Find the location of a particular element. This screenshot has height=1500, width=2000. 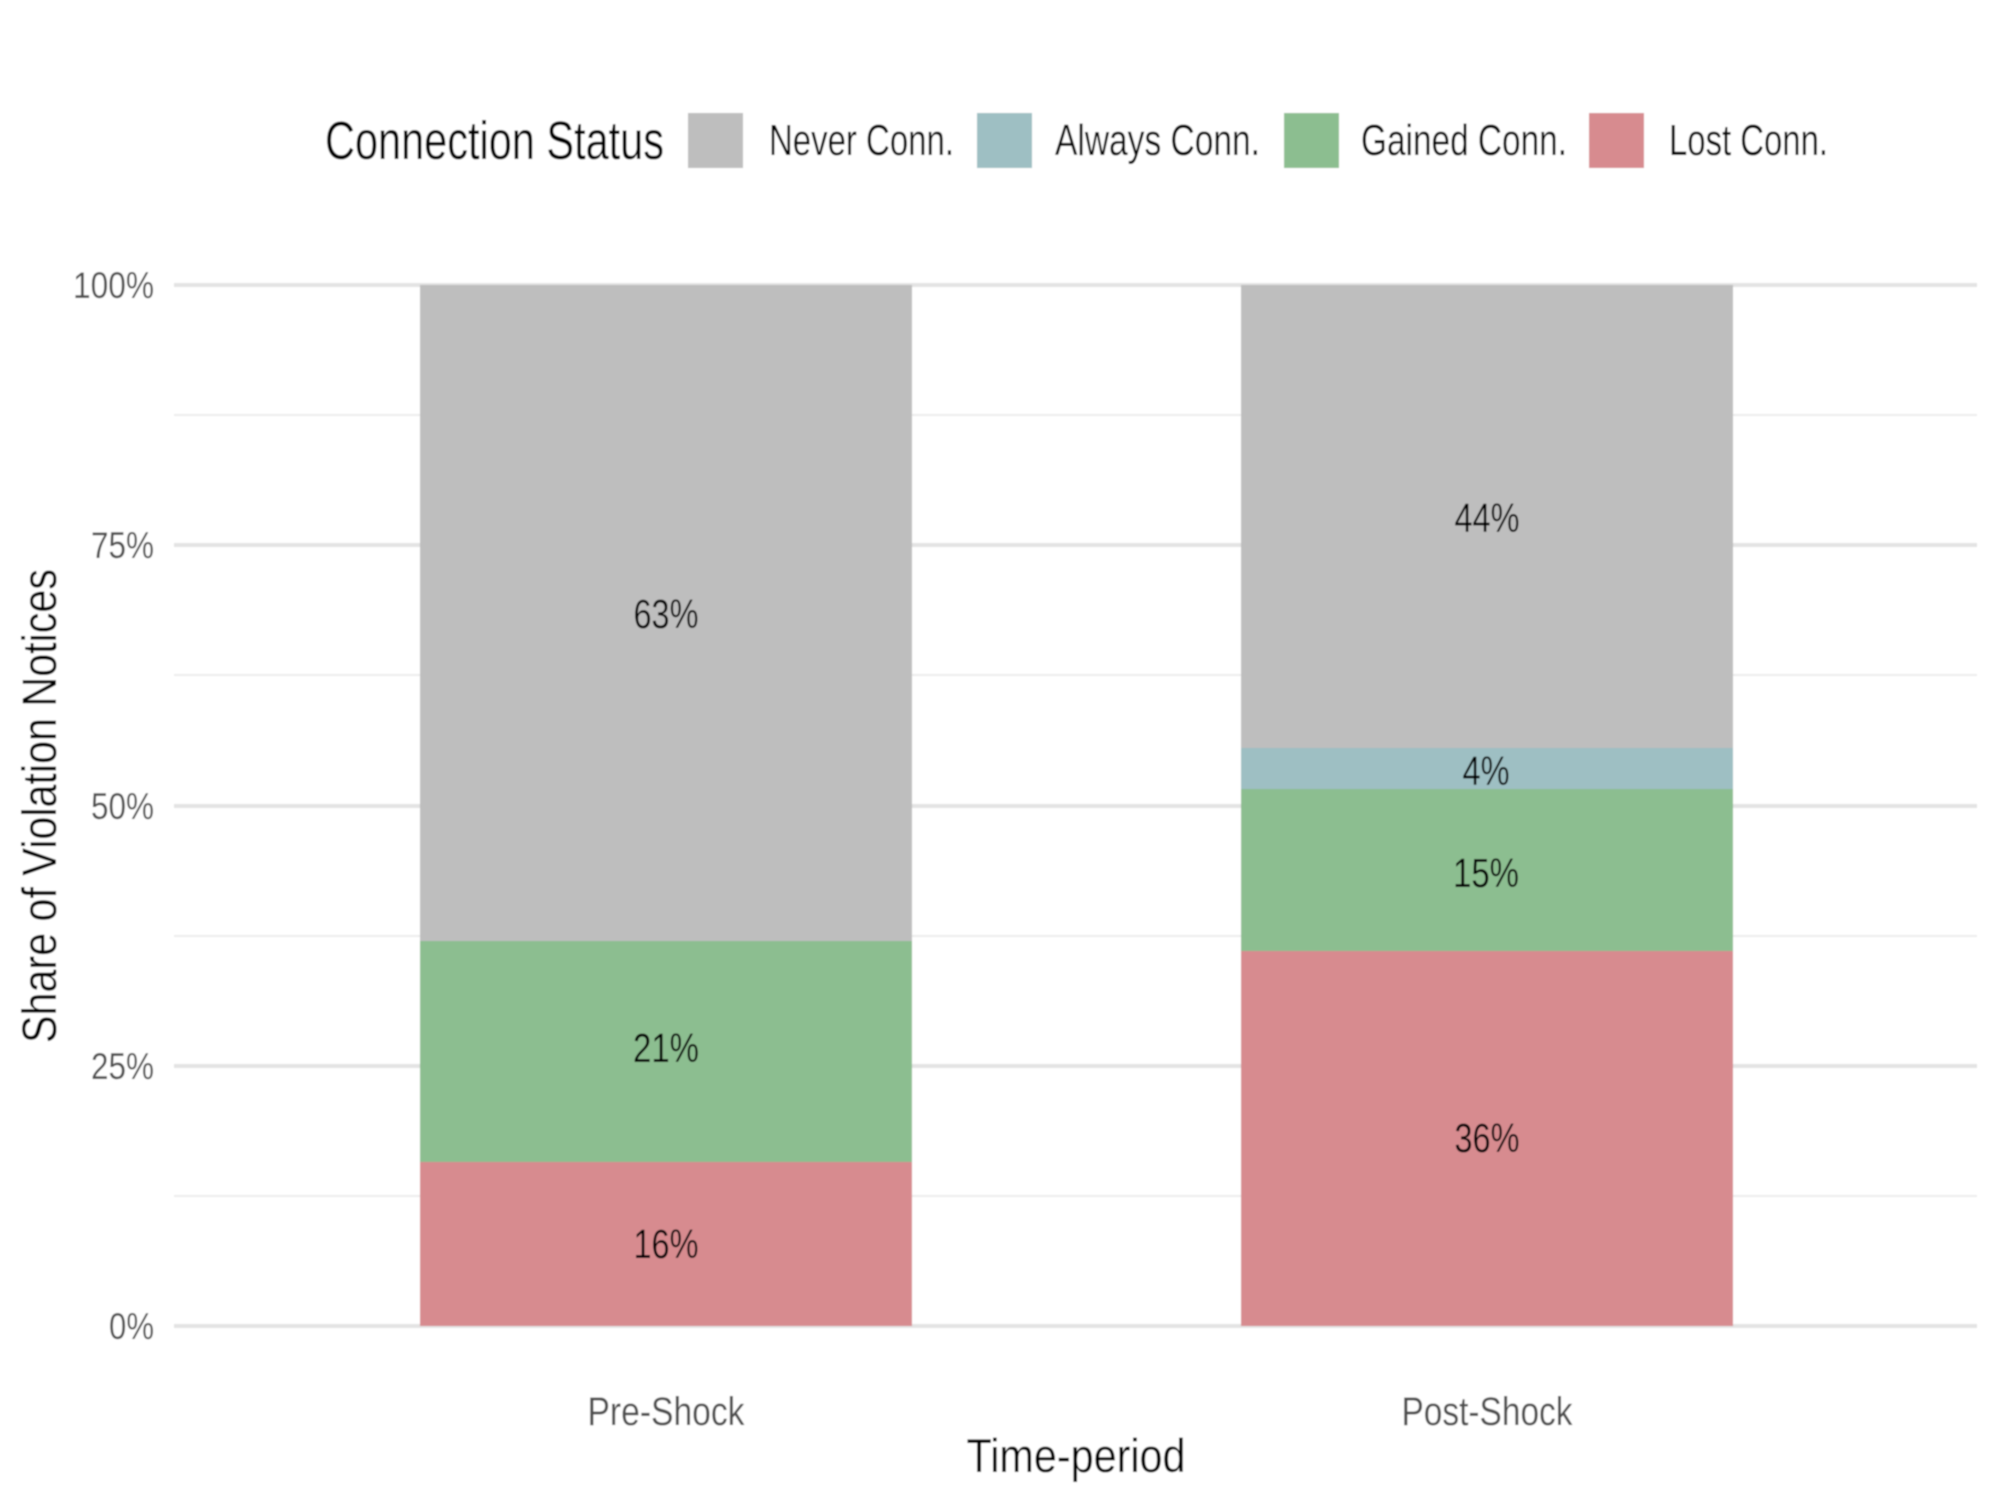

svg-text: Lost Conn. is located at coordinates (1748, 140).